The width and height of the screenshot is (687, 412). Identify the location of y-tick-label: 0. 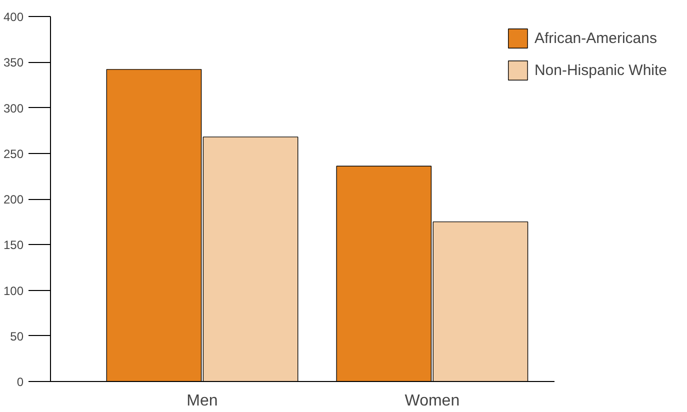
(20, 382).